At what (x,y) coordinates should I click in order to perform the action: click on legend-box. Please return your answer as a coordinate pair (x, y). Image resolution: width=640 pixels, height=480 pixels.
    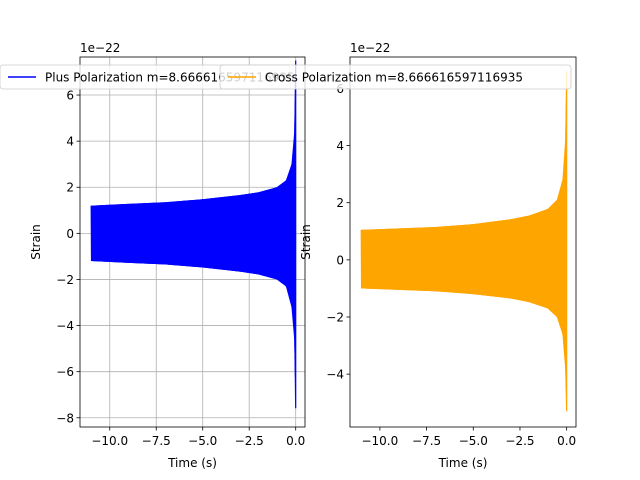
    Looking at the image, I should click on (395, 77).